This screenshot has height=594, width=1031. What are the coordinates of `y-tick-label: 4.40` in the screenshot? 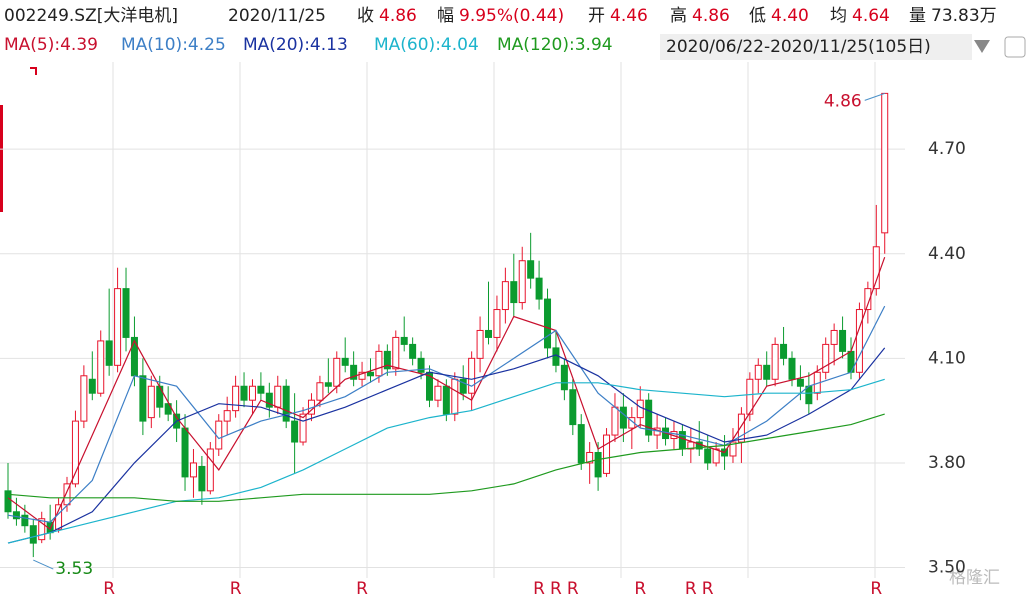 It's located at (947, 254).